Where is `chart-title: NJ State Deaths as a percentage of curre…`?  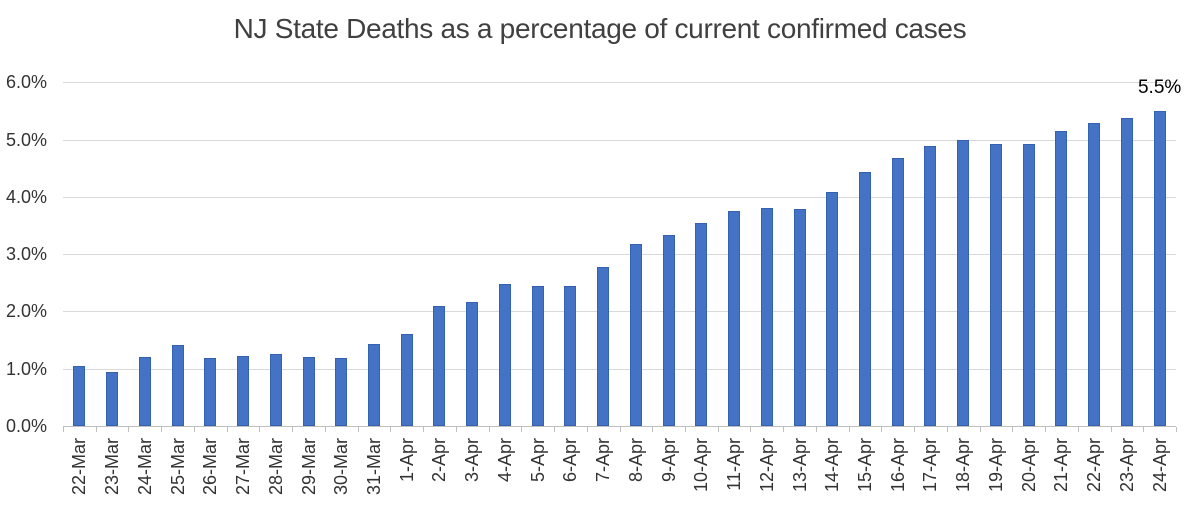 chart-title: NJ State Deaths as a percentage of curre… is located at coordinates (600, 28).